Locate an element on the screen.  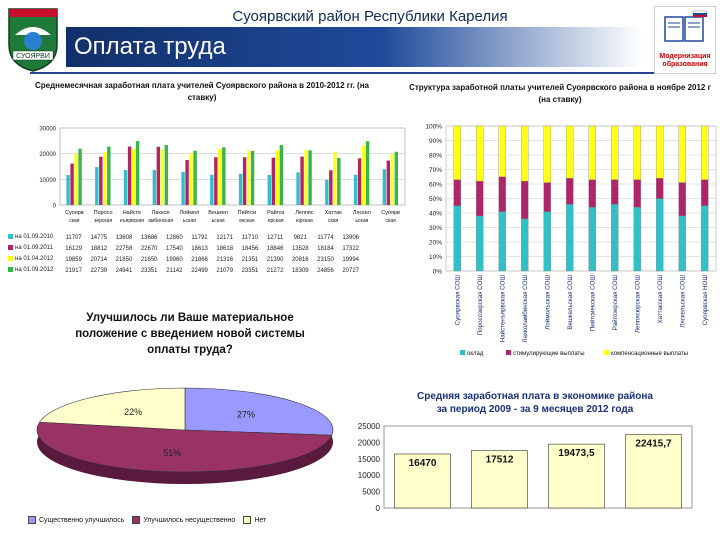
series-label: на 01.09.2010 is located at coordinates (34, 237).